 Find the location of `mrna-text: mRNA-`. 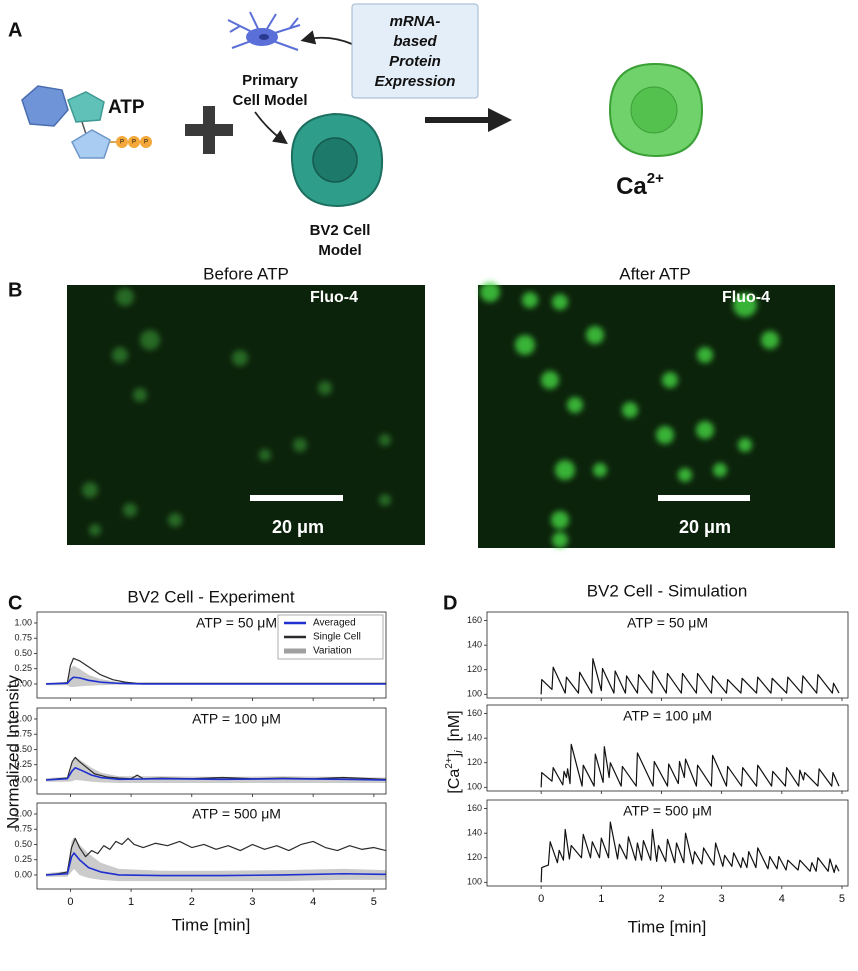

mrna-text: mRNA- is located at coordinates (415, 21).